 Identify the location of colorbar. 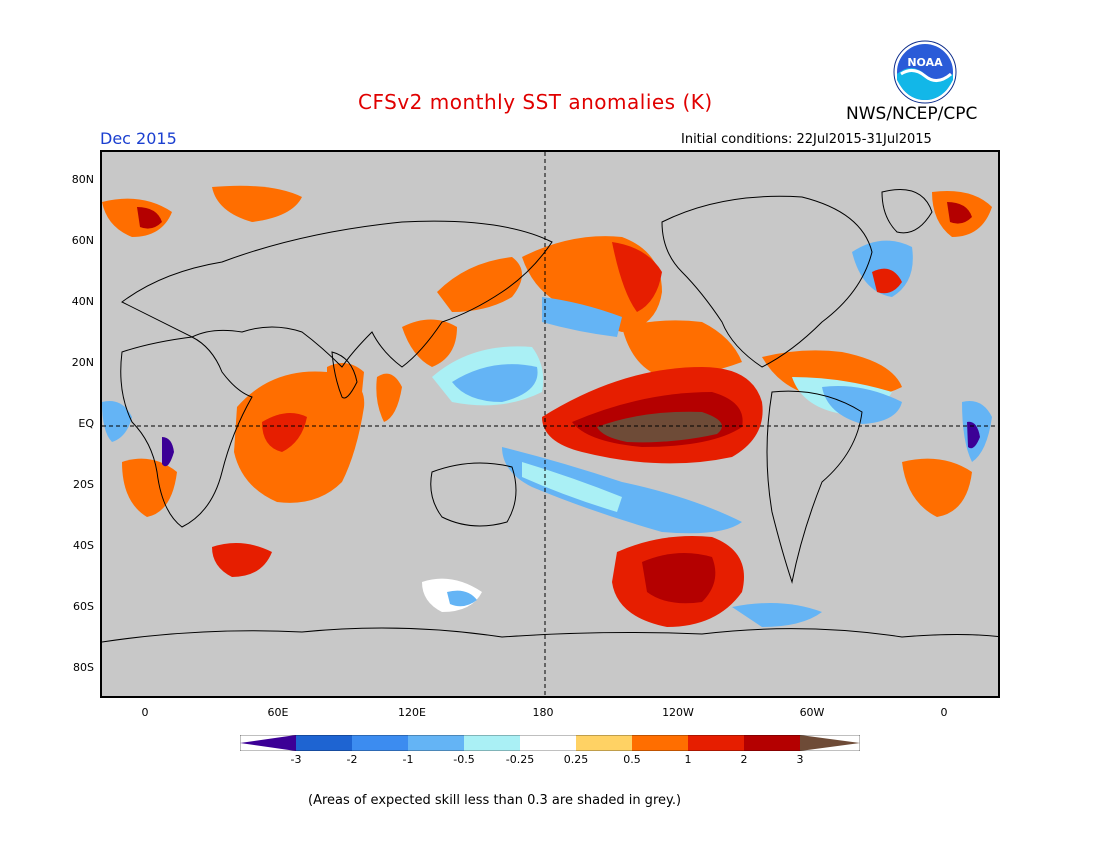
(550, 743).